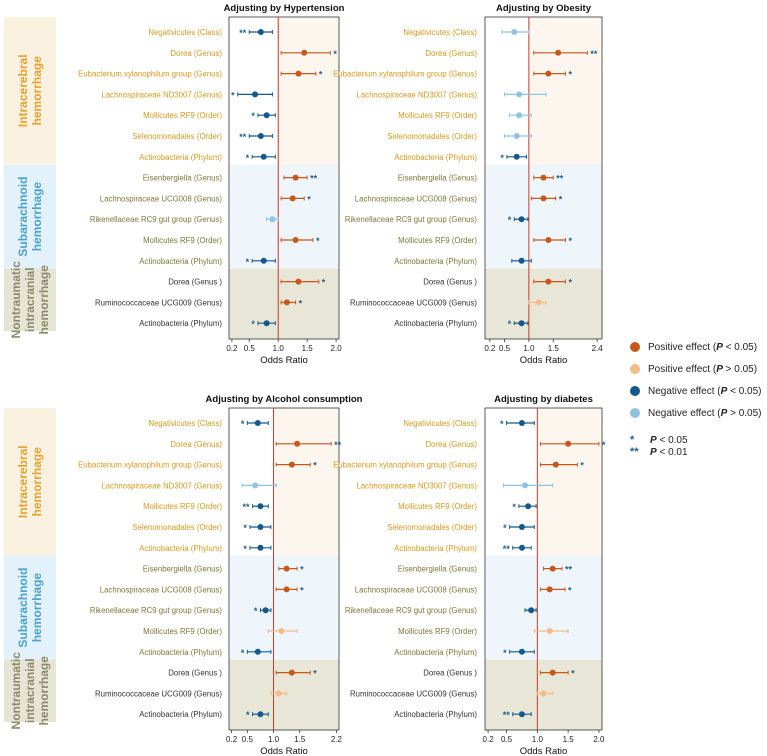  Describe the element at coordinates (284, 216) in the screenshot. I see `panel-bg-sah` at that location.